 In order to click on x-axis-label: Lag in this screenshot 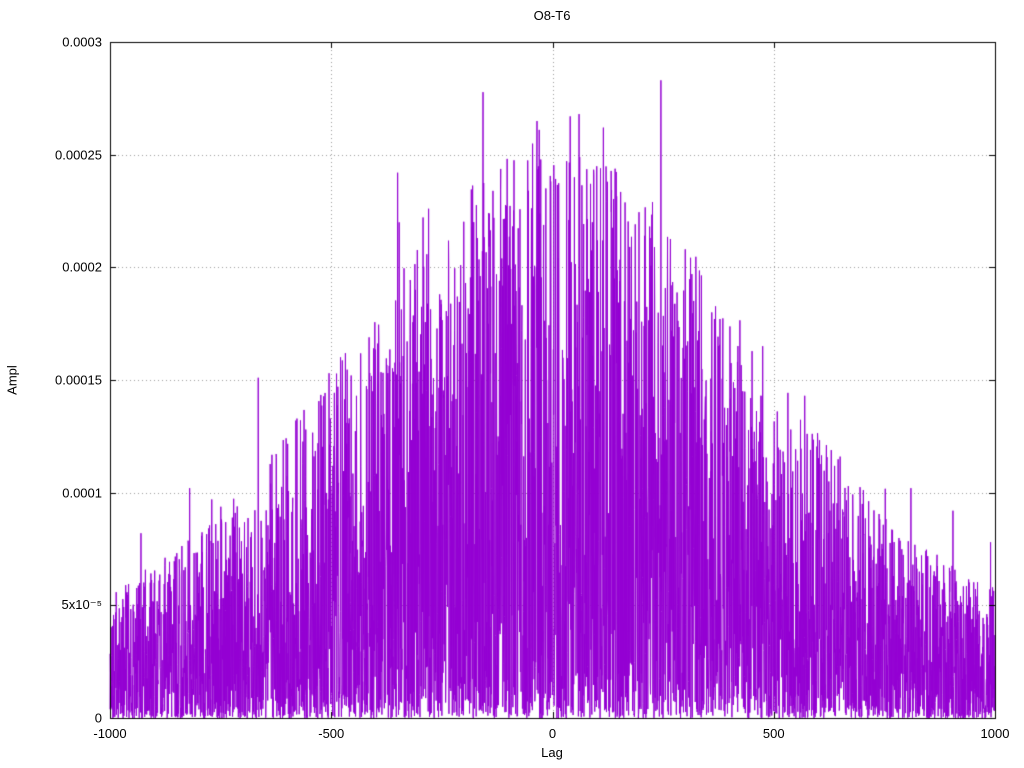, I will do `click(552, 752)`.